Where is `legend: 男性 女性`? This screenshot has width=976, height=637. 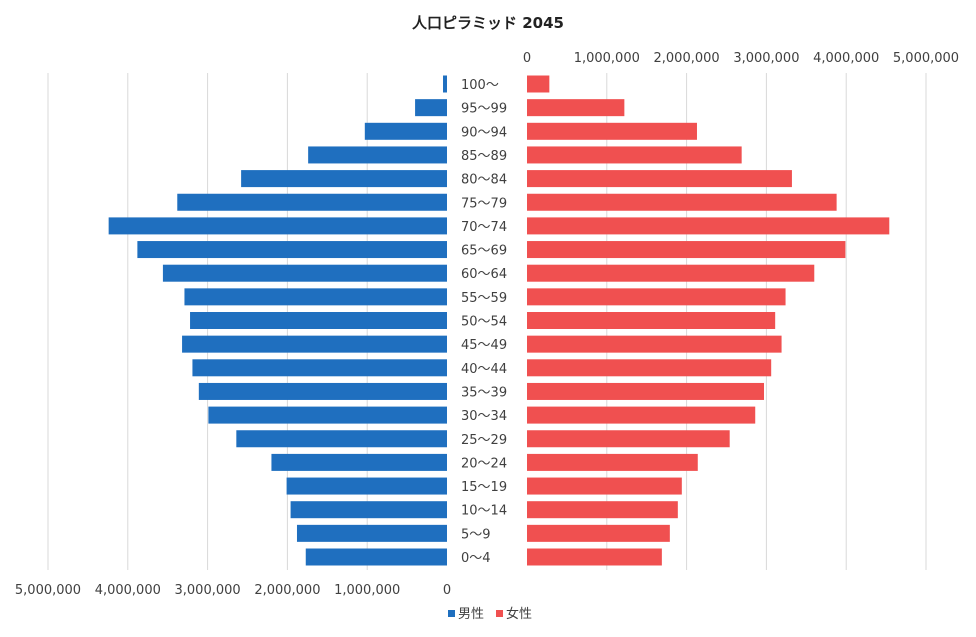 legend: 男性 女性 is located at coordinates (490, 614).